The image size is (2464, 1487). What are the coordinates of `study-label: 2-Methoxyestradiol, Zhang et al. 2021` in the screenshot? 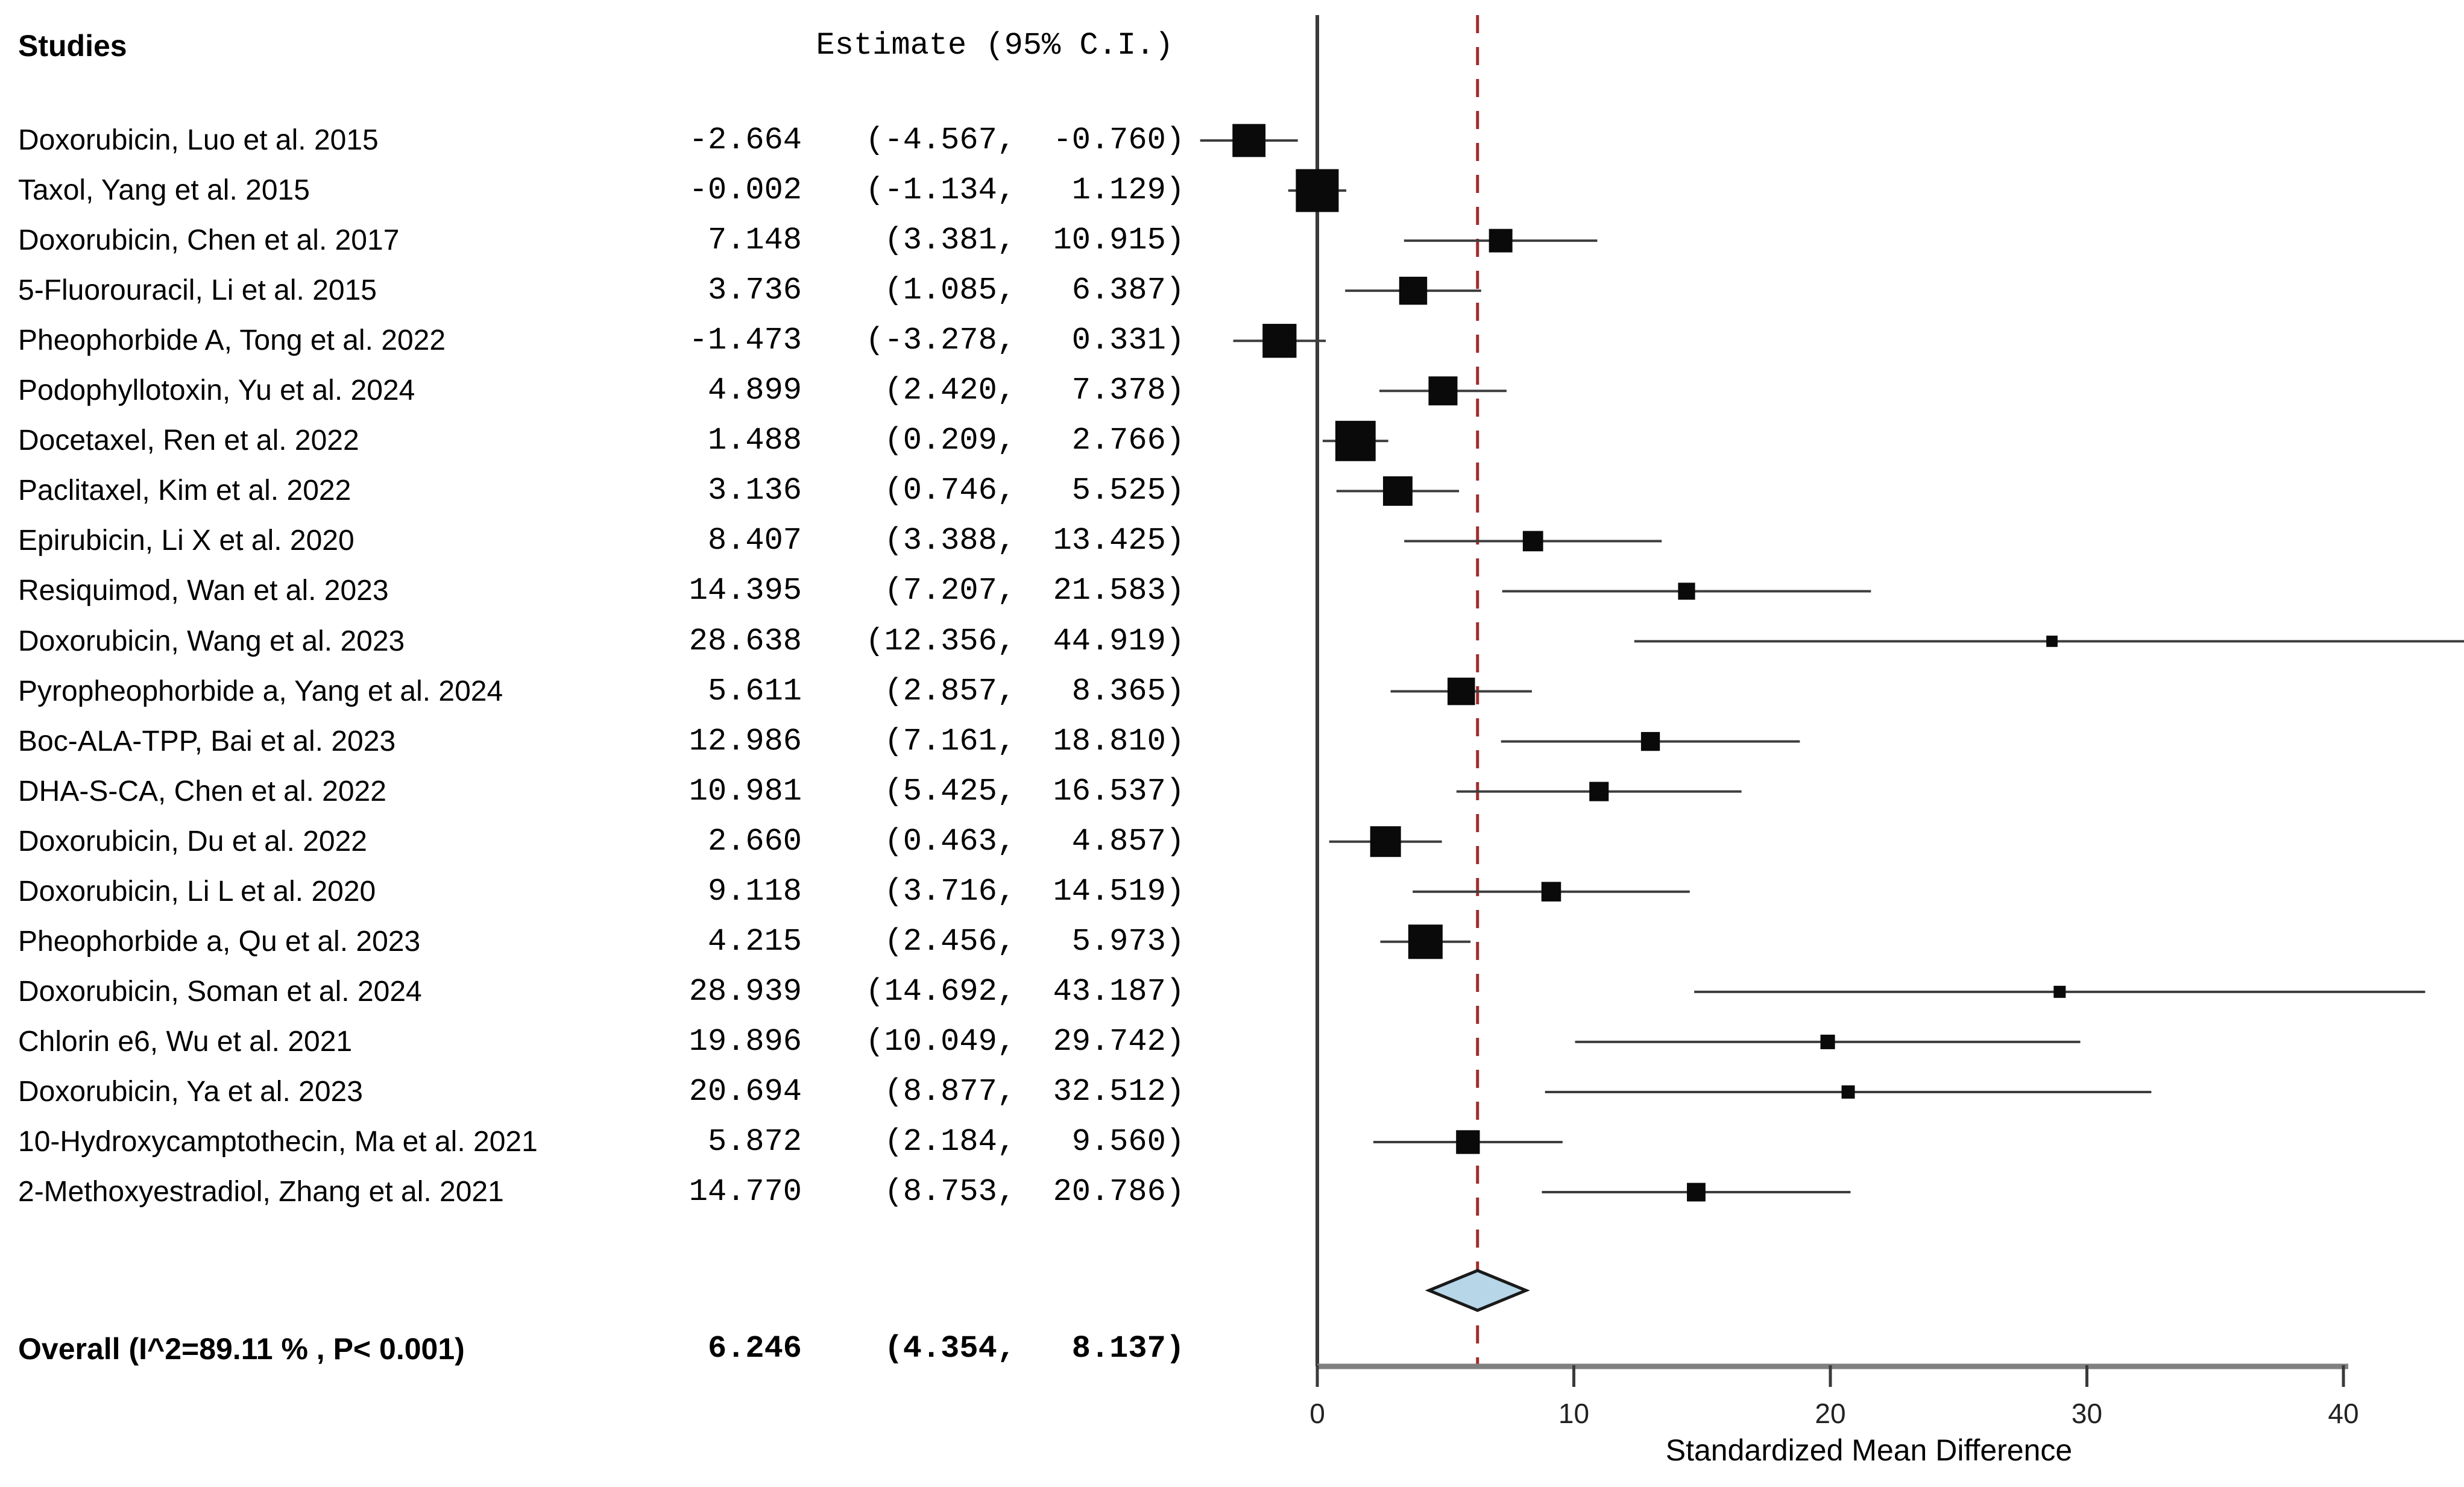 It's located at (261, 1192).